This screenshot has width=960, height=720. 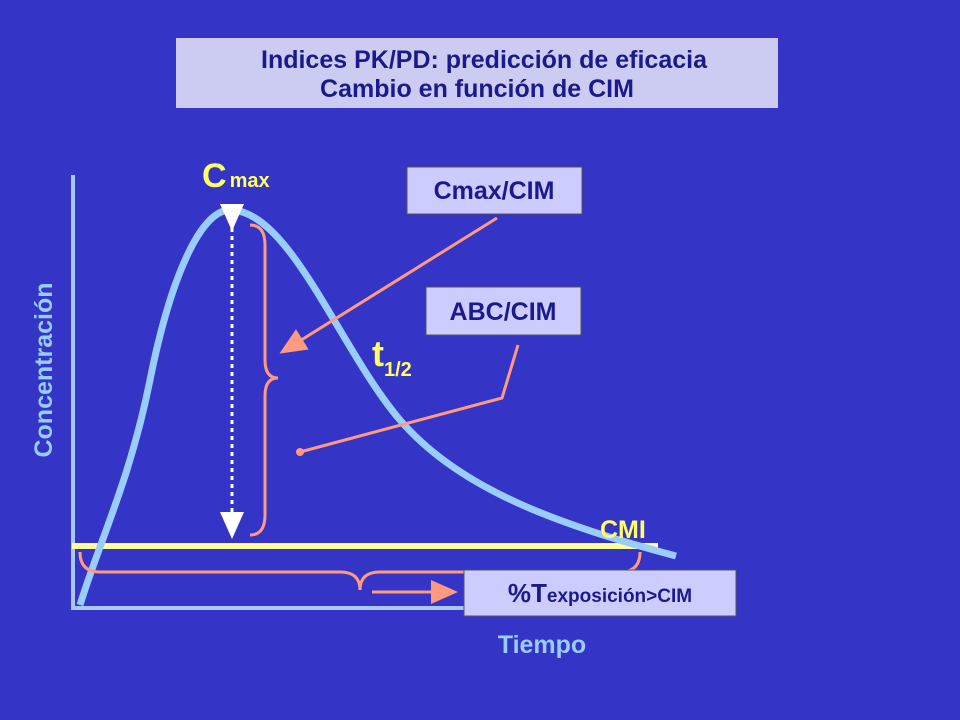 I want to click on auc-ratio-pointer, so click(x=409, y=399).